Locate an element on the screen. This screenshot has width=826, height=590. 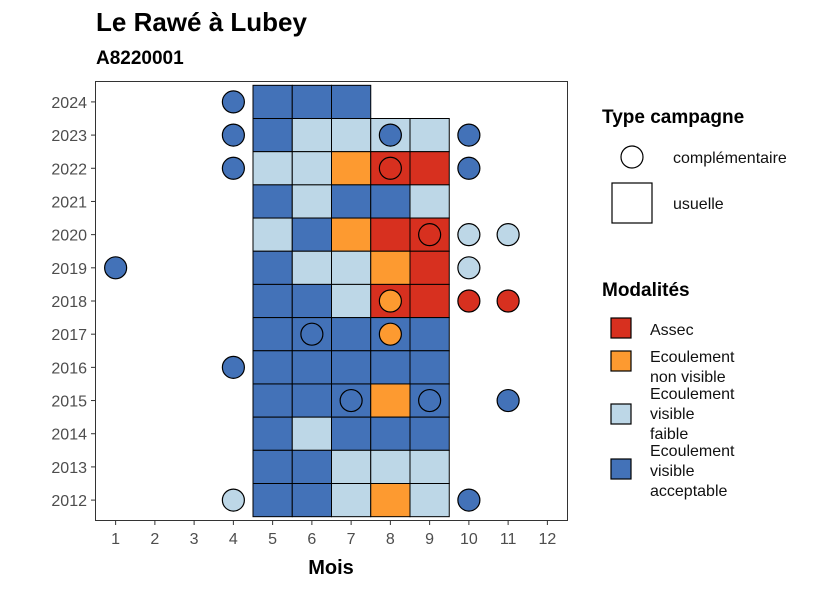
legend-fill-label-faible: Ecoulement visible faible is located at coordinates (692, 414).